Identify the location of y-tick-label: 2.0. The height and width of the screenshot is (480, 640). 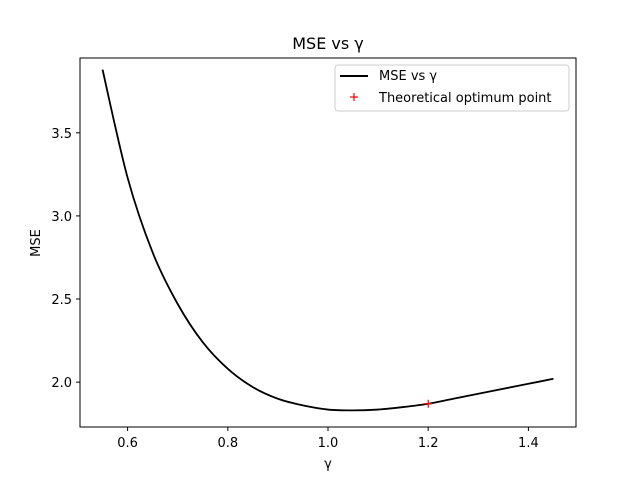
(61, 383).